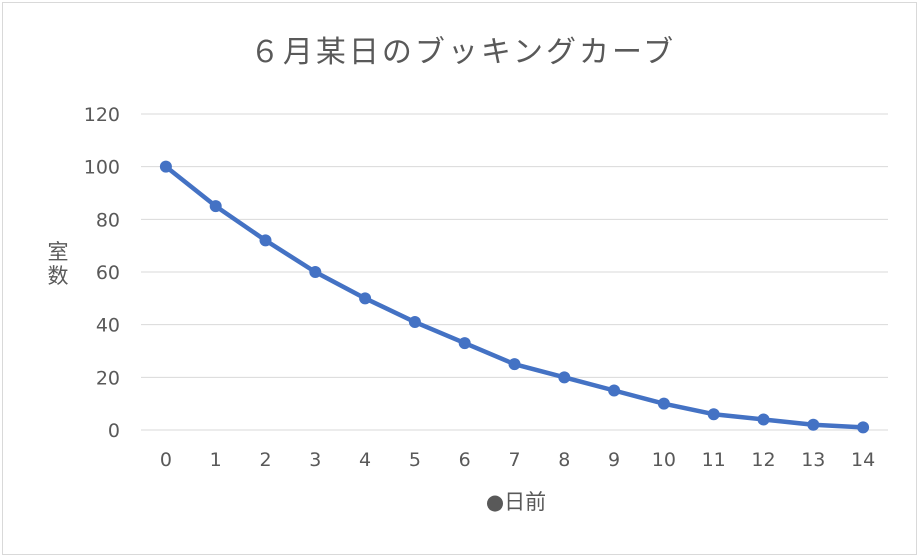 The width and height of the screenshot is (921, 559). I want to click on y-axis-label-char: 数, so click(58, 276).